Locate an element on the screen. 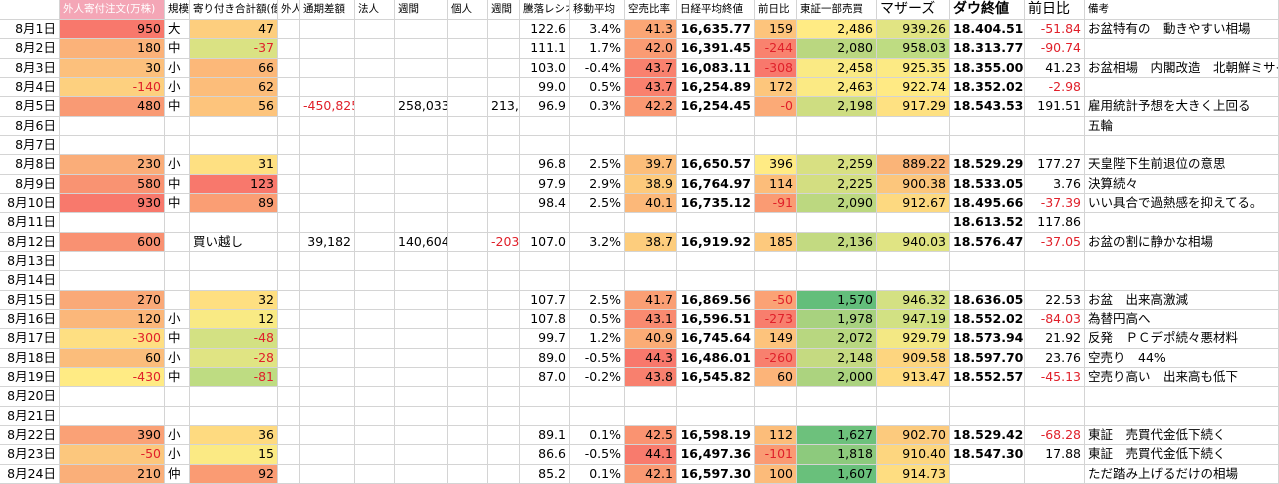 Image resolution: width=1279 pixels, height=484 pixels. cell: 258,033 is located at coordinates (421, 107).